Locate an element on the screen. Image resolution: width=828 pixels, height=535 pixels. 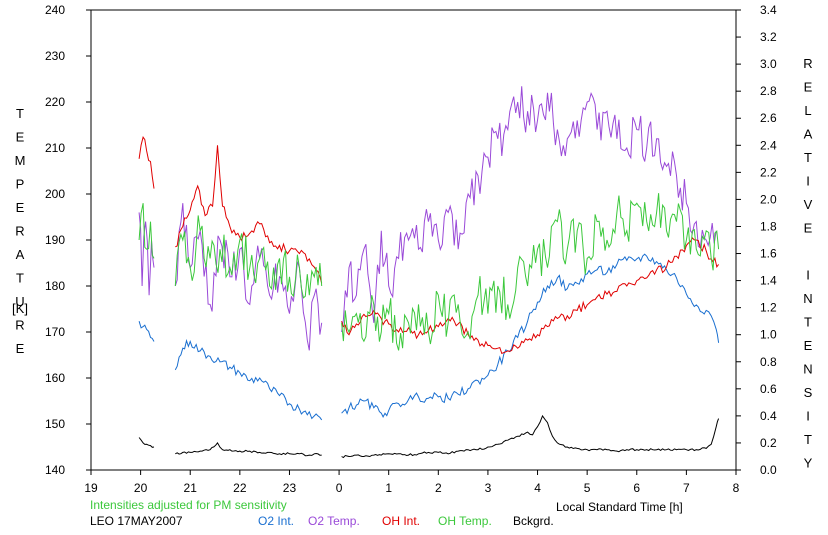
legend-entry: OH Int. is located at coordinates (401, 521).